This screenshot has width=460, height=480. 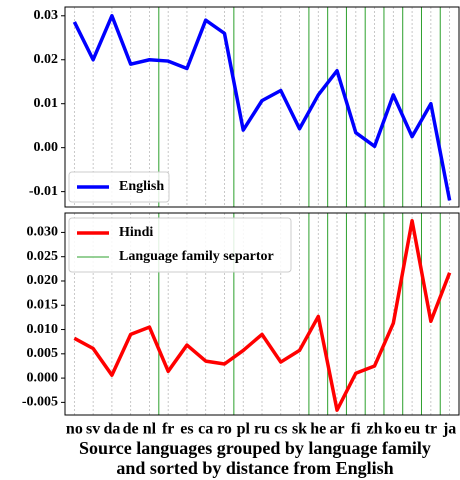 I want to click on y-tick-label: 0.00, so click(x=46, y=147).